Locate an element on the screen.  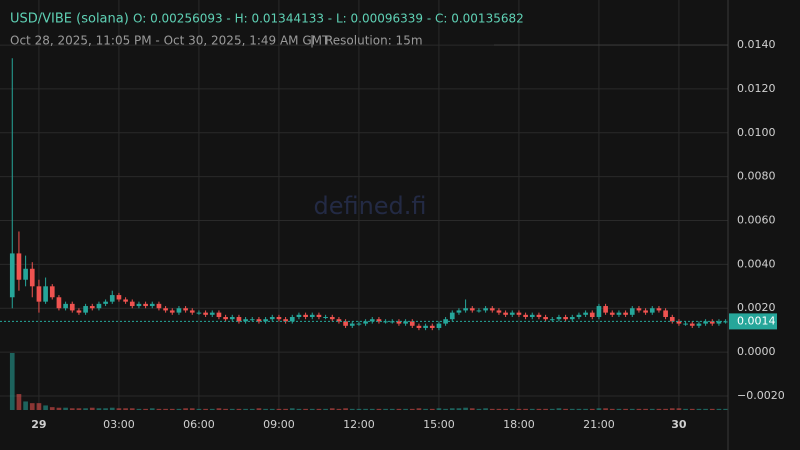
last-price-tag is located at coordinates (753, 321).